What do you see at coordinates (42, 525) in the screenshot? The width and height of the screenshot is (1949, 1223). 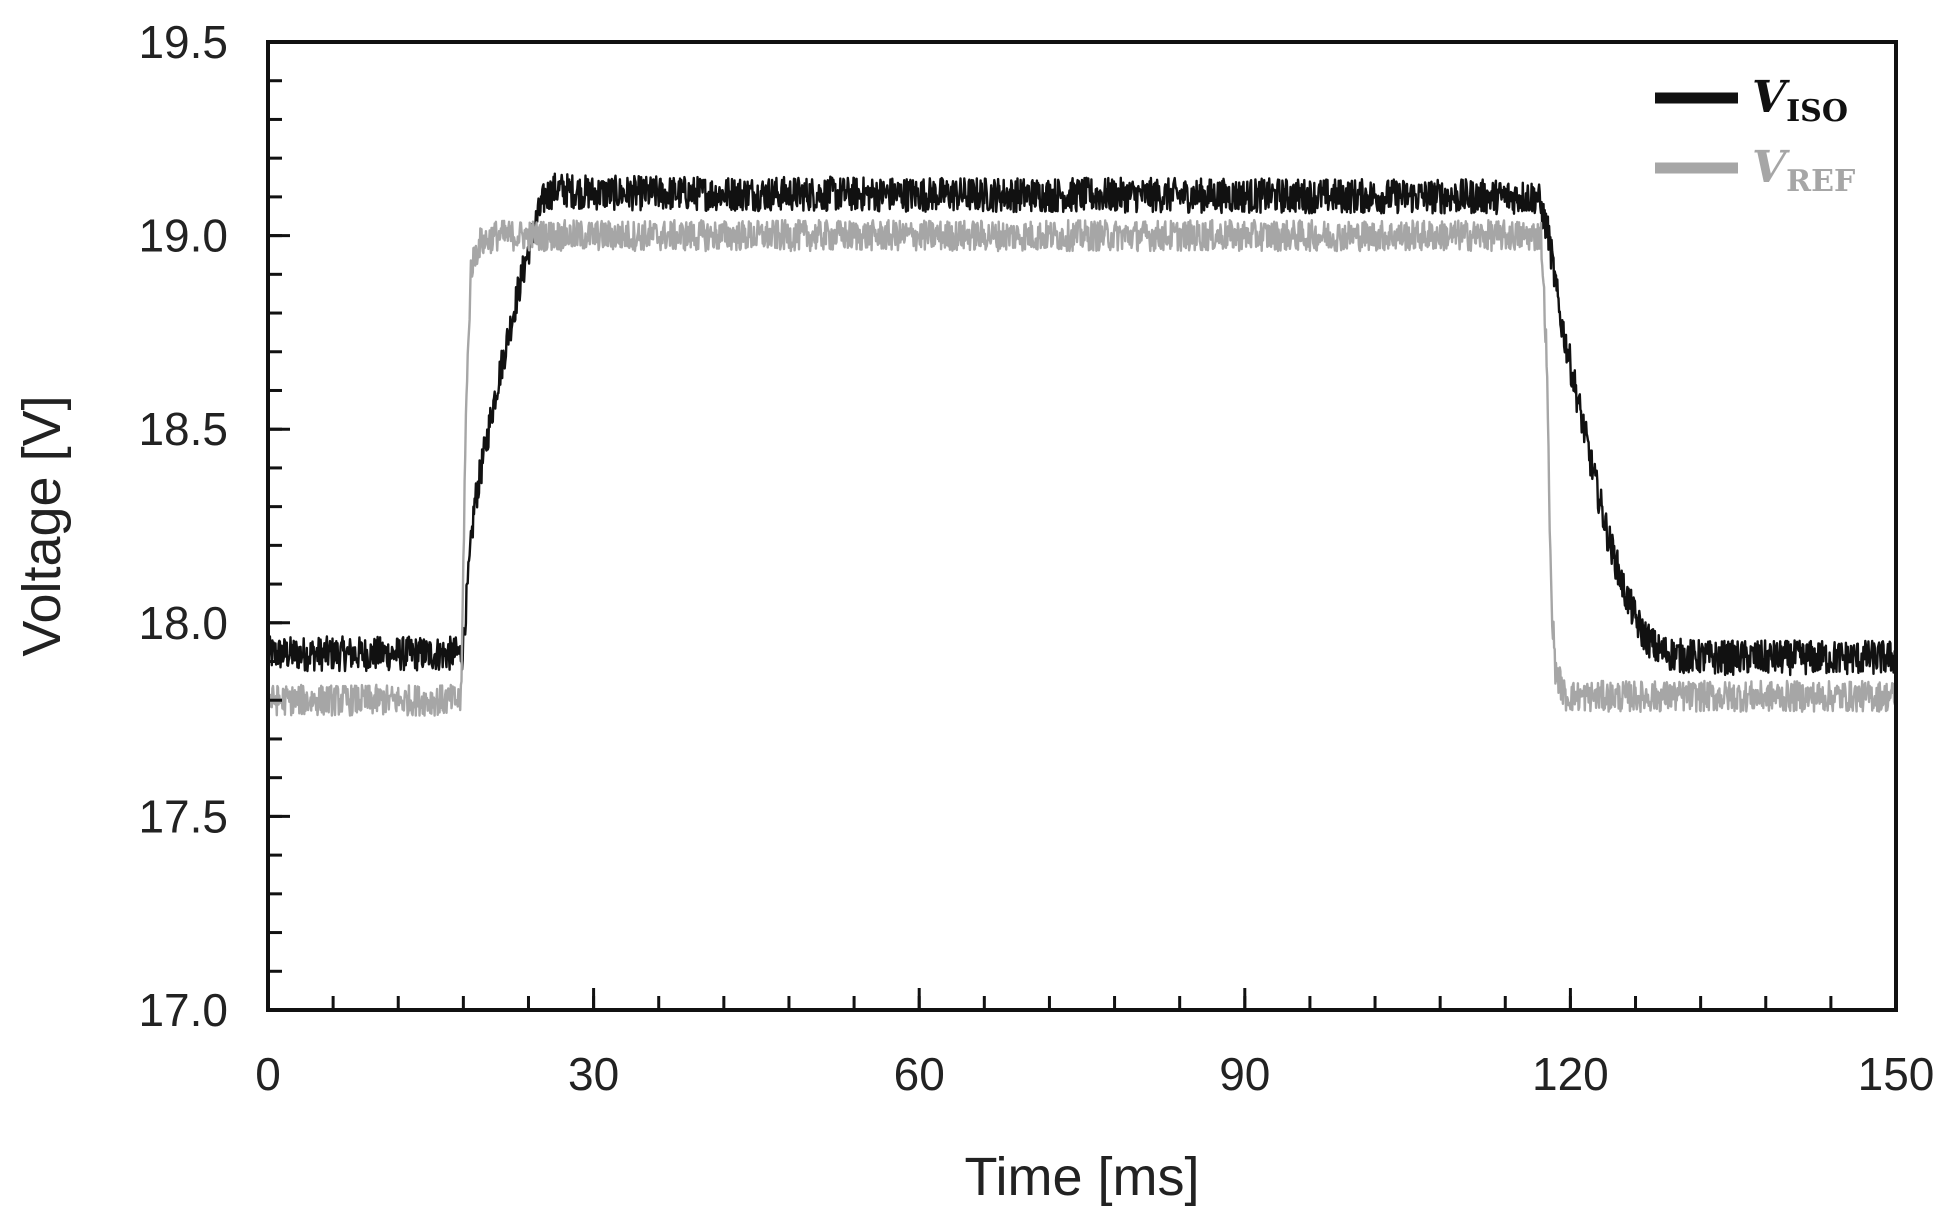 I see `y-axis-title: Voltage [V]` at bounding box center [42, 525].